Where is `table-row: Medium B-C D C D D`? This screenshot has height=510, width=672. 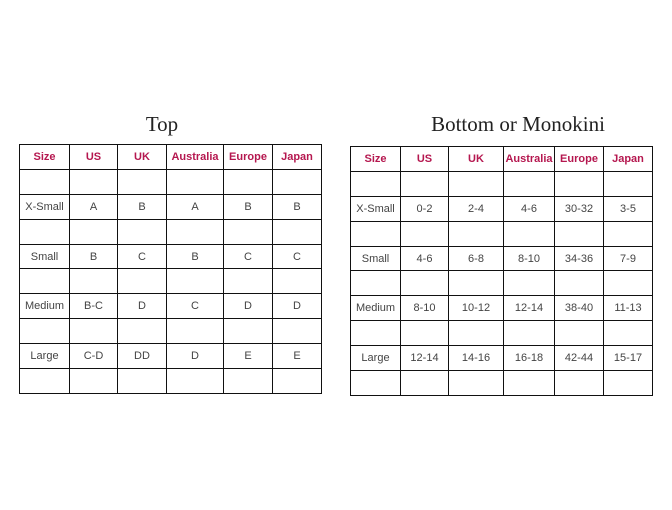
table-row: Medium B-C D C D D is located at coordinates (170, 306).